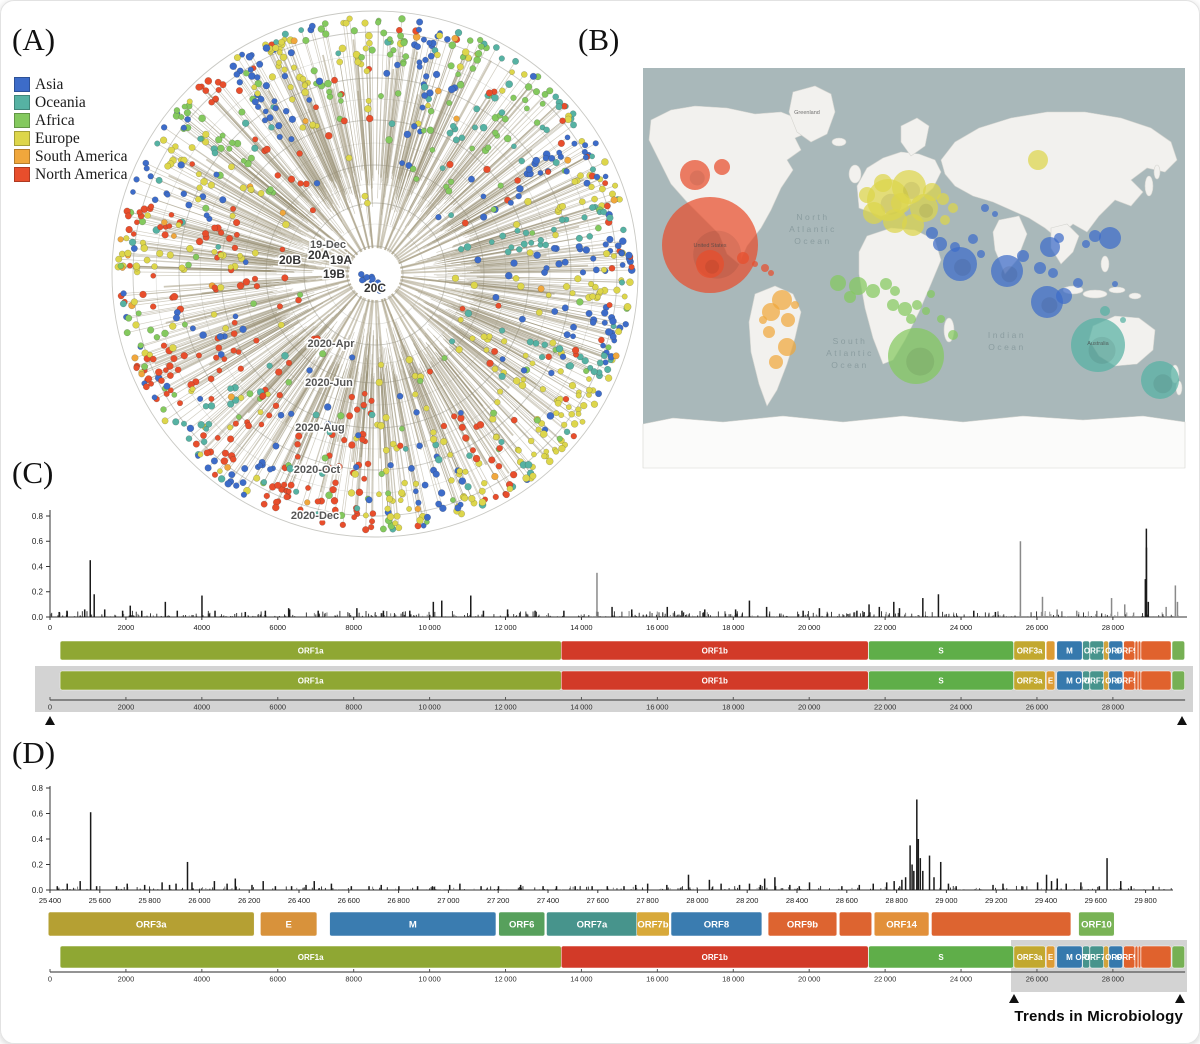 The height and width of the screenshot is (1044, 1200). Describe the element at coordinates (277, 979) in the screenshot. I see `scale-tick-label: 6000` at that location.